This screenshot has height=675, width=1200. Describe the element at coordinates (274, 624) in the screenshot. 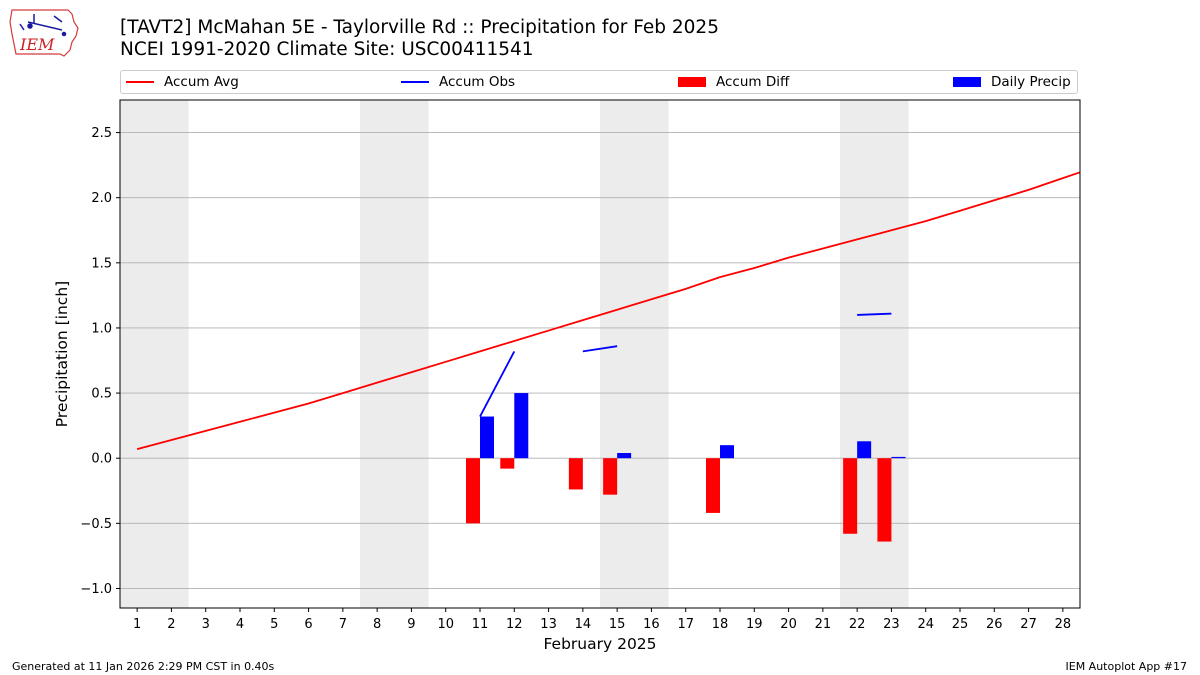

I see `x-tick-label-5: 5` at that location.